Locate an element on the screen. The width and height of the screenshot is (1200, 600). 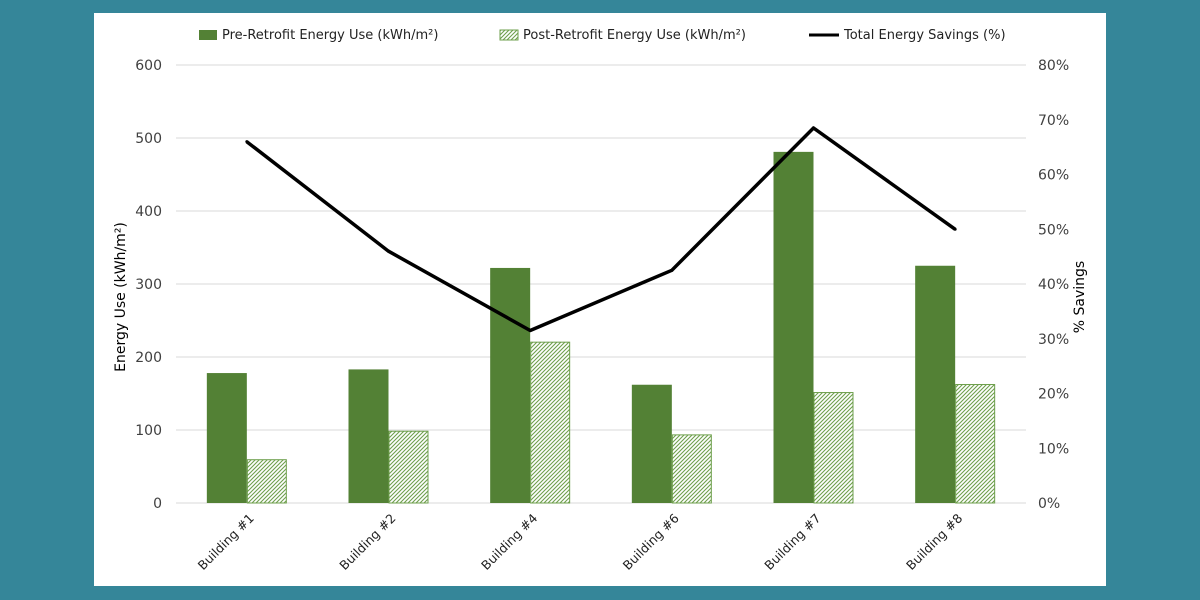
x-tick-label: Building #7 is located at coordinates (792, 542).